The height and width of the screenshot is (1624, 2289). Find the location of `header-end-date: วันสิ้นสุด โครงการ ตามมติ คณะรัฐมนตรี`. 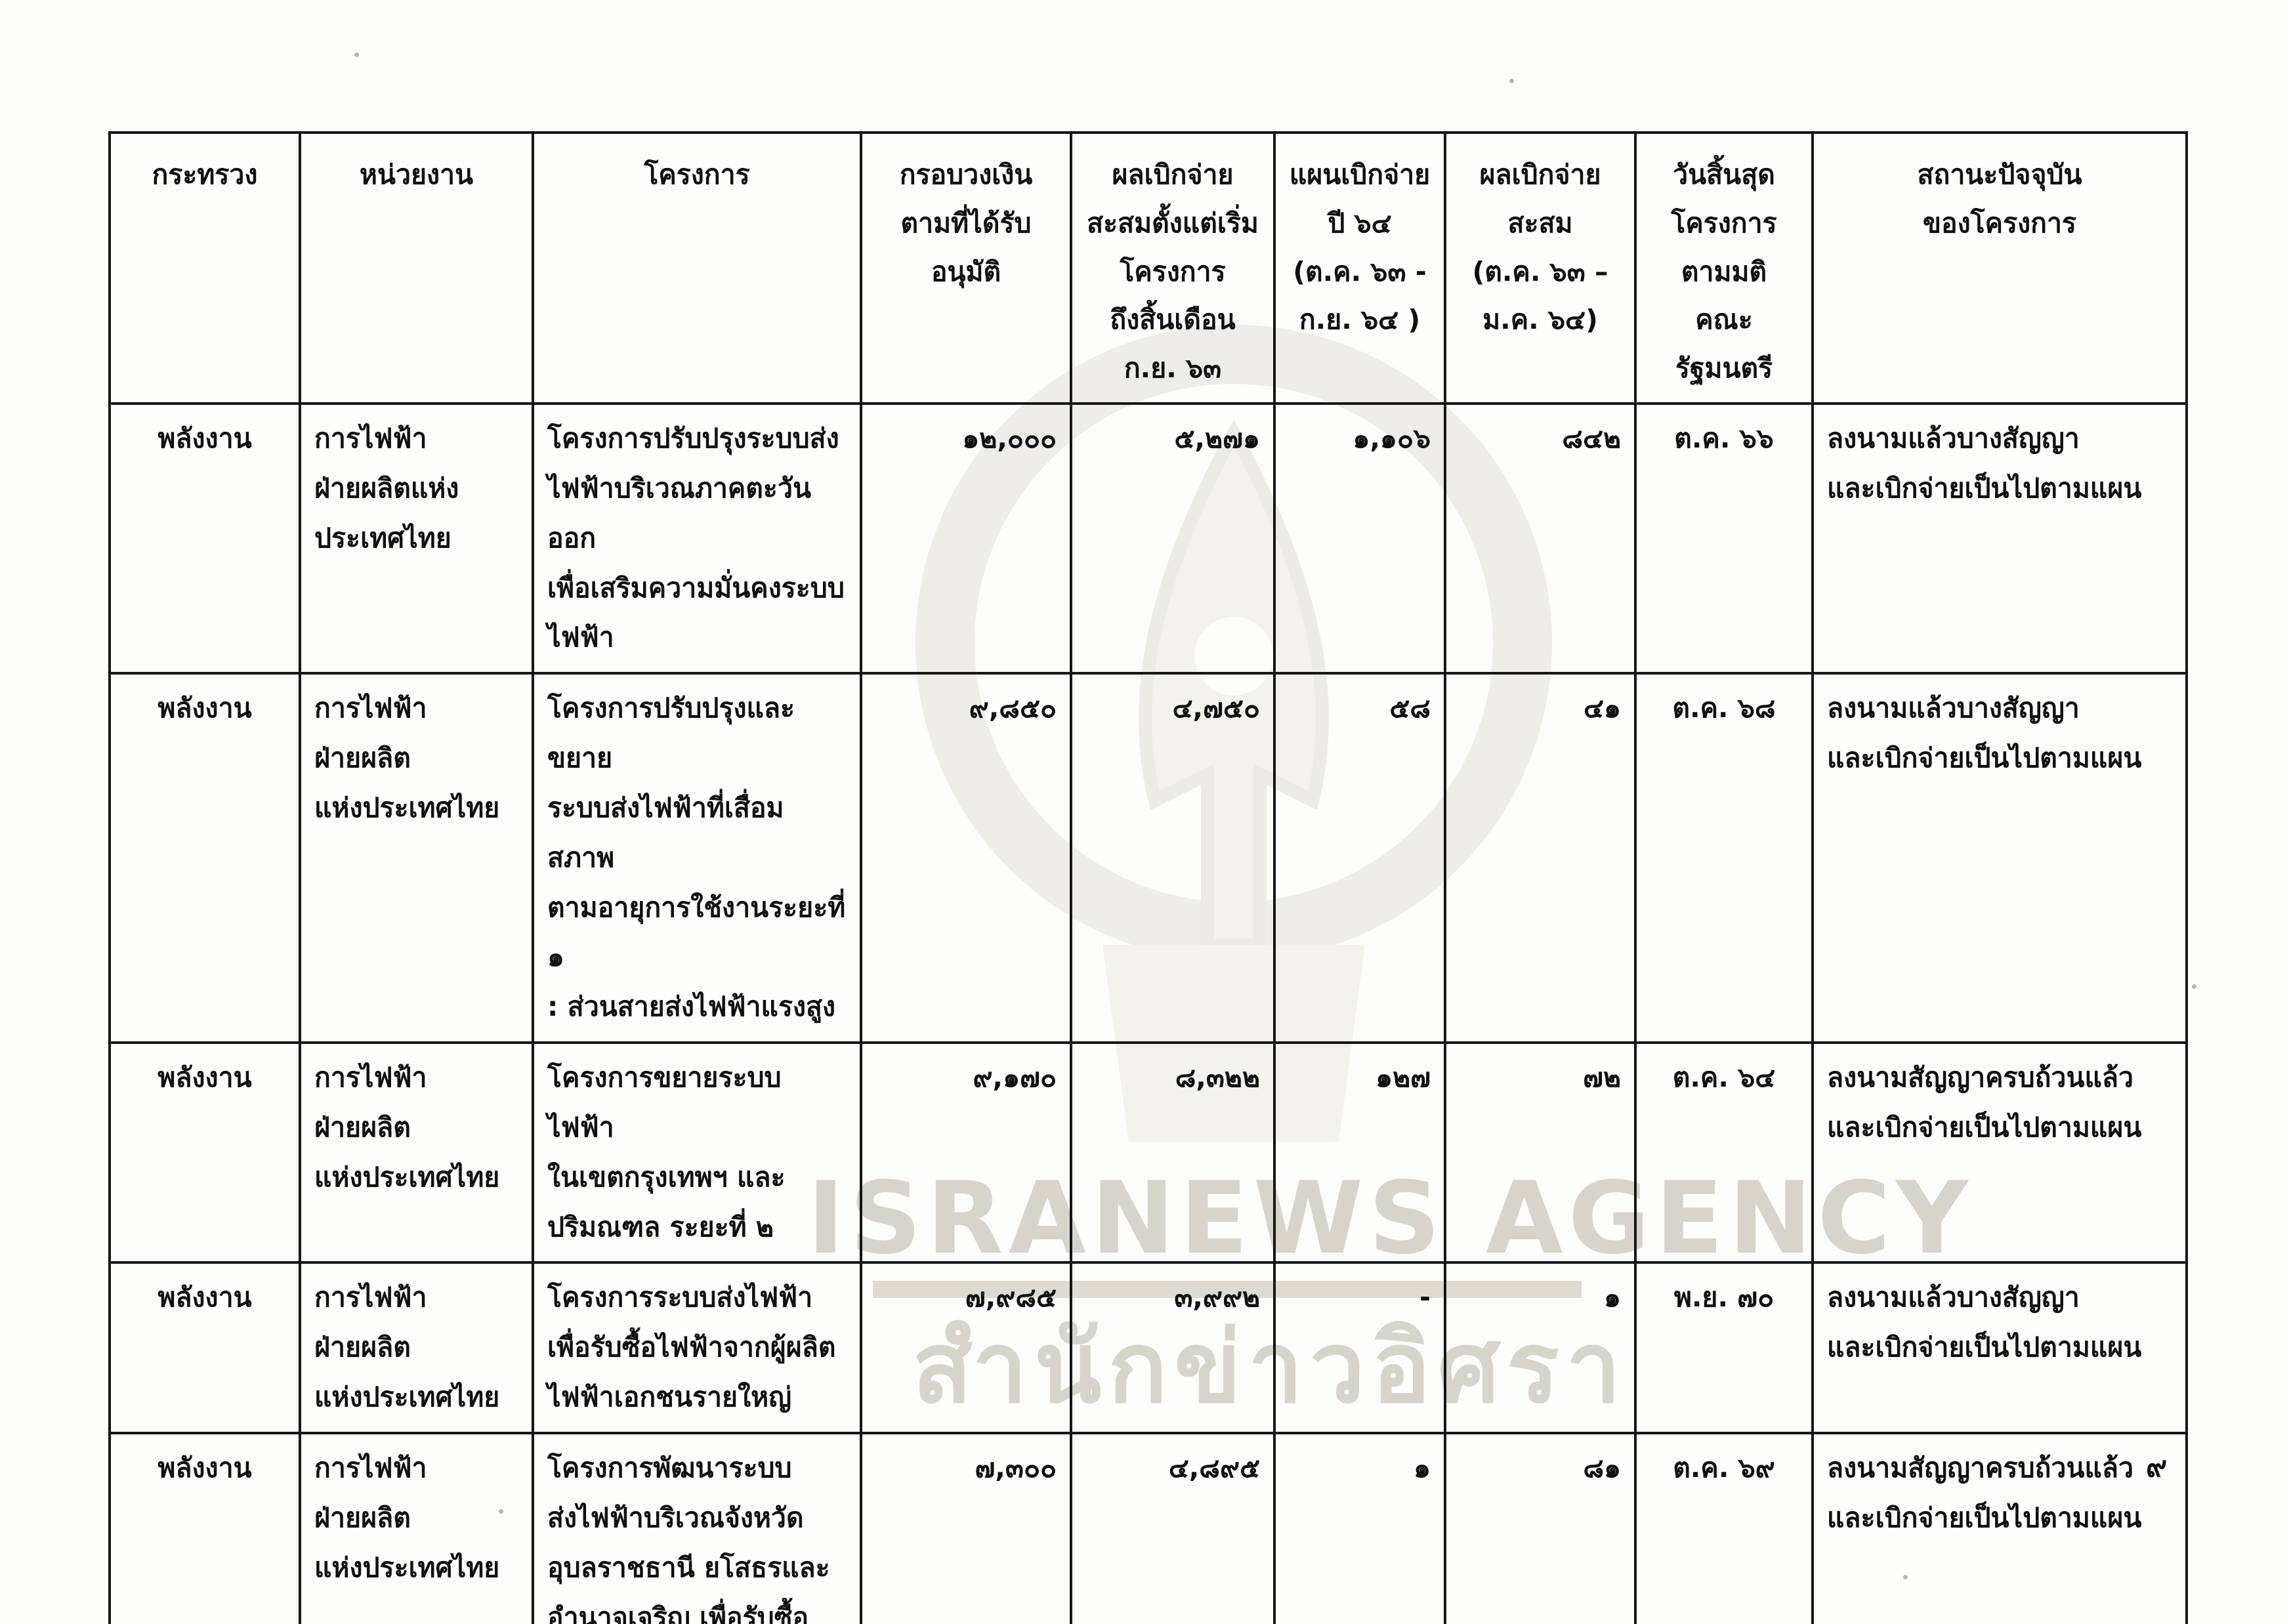

header-end-date: วันสิ้นสุด โครงการ ตามมติ คณะรัฐมนตรี is located at coordinates (1724, 268).